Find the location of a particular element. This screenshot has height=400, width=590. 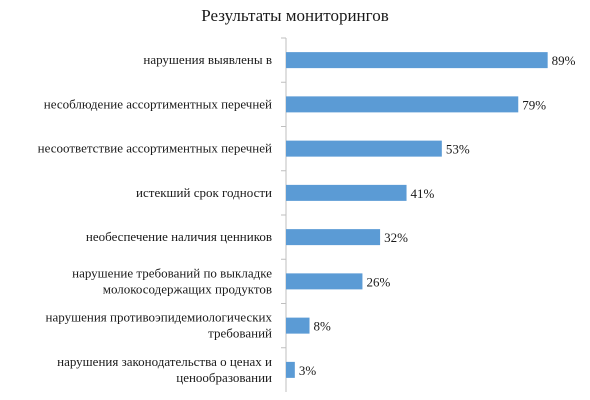

category-label-line: ценообразовании is located at coordinates (224, 377).